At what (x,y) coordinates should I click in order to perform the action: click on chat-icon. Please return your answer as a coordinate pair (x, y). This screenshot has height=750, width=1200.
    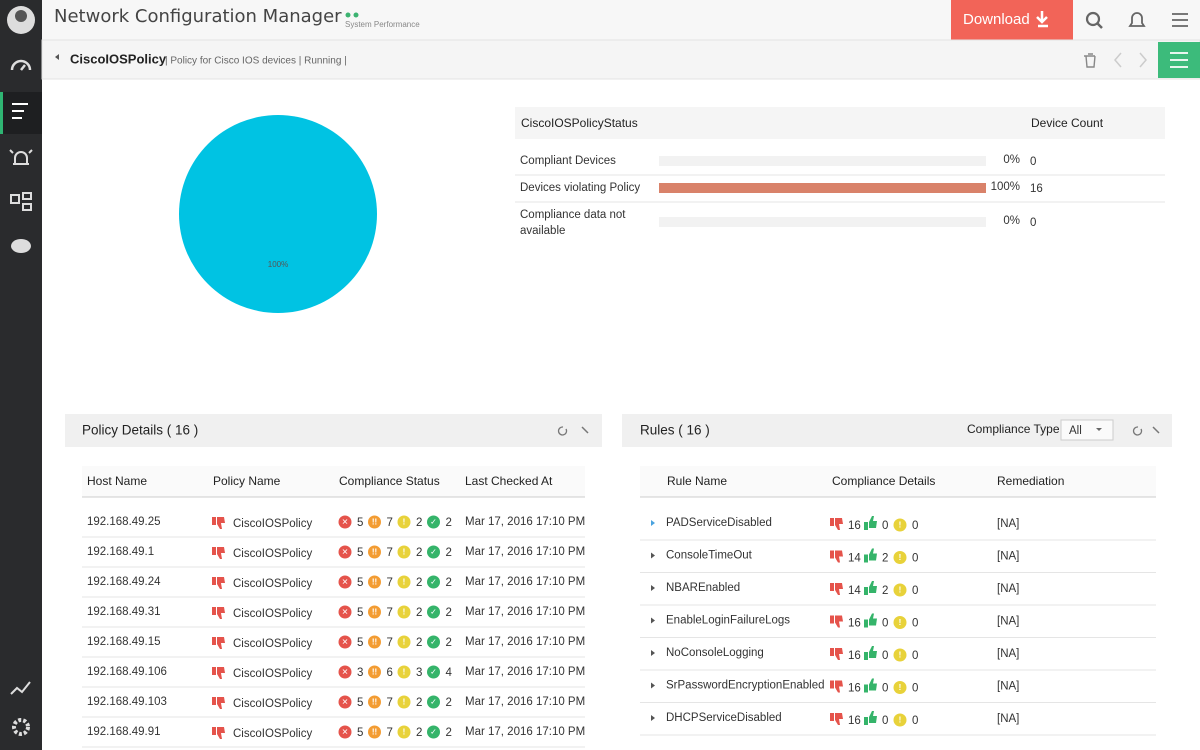
    Looking at the image, I should click on (21, 246).